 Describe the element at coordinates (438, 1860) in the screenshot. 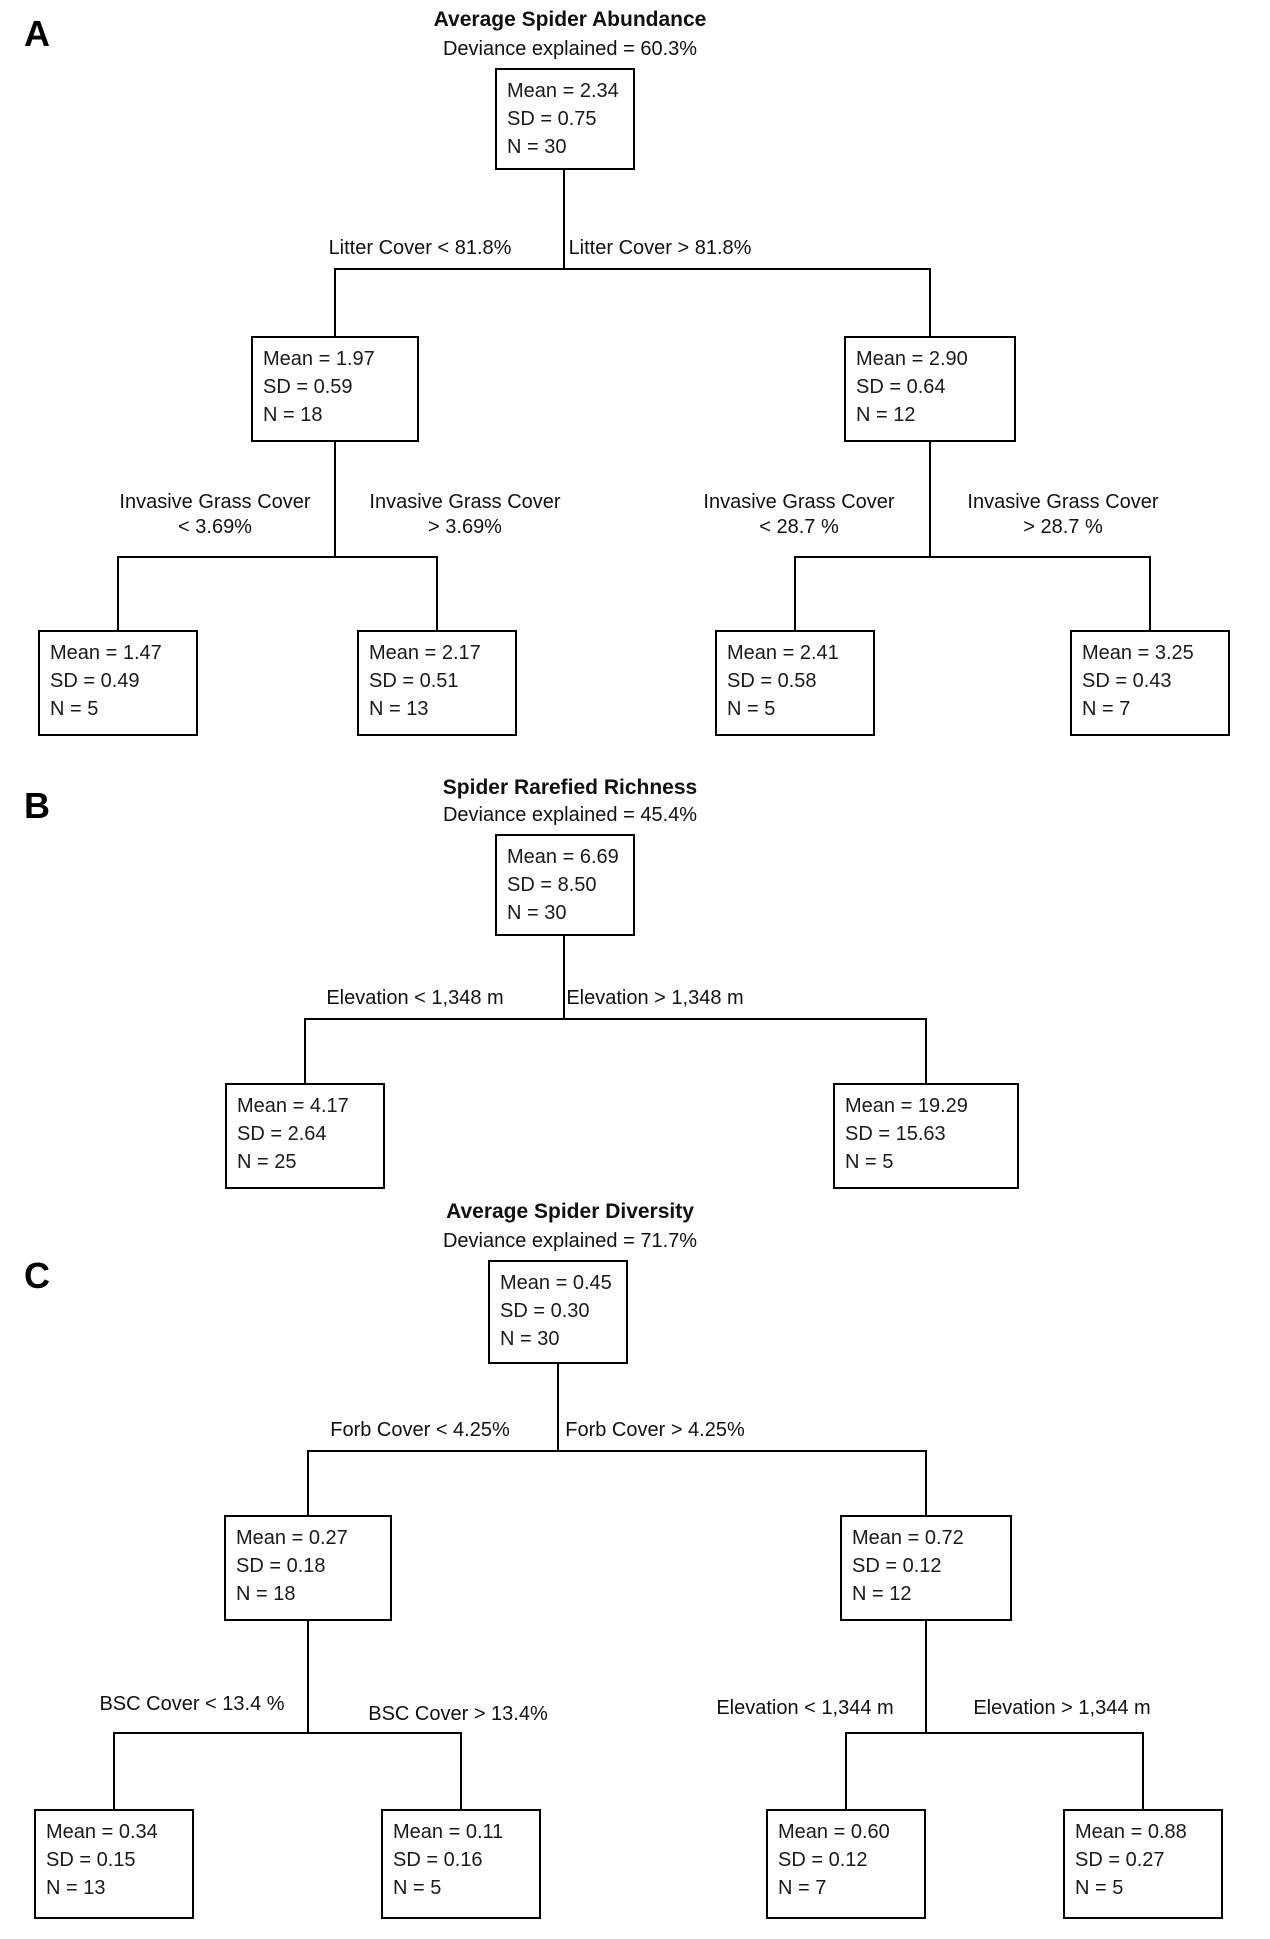

I see `node-stat-sd: SD = 0.16` at that location.